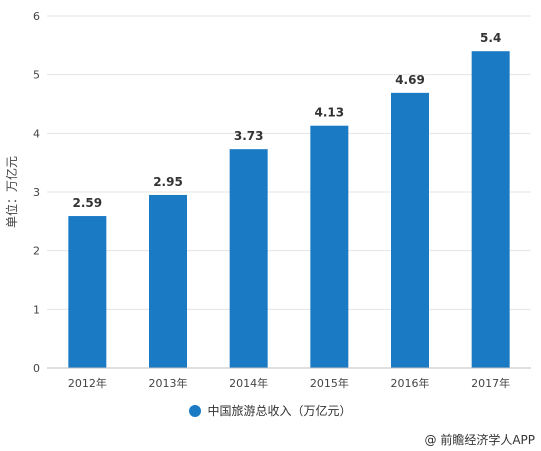  What do you see at coordinates (36, 309) in the screenshot?
I see `y-tick-label: 1` at bounding box center [36, 309].